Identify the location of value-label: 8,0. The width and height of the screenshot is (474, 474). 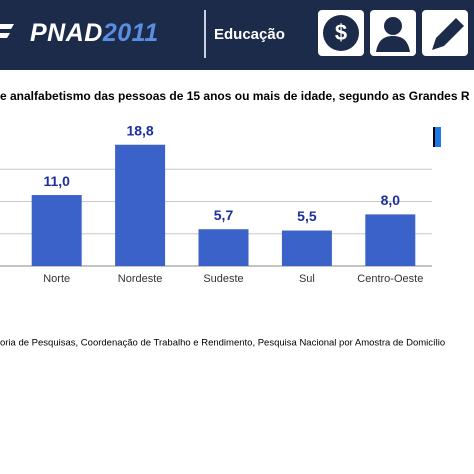
(391, 200).